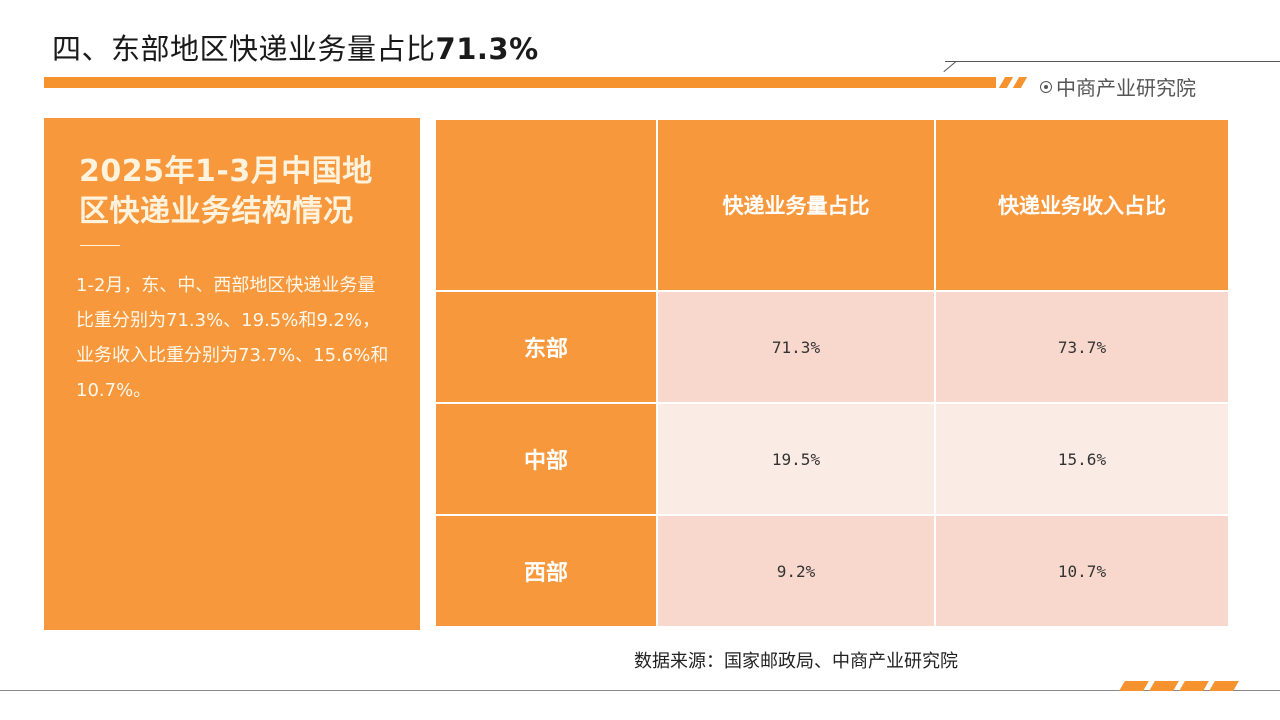 This screenshot has height=720, width=1280. What do you see at coordinates (796, 571) in the screenshot?
I see `cell-west-volume: 9.2%` at bounding box center [796, 571].